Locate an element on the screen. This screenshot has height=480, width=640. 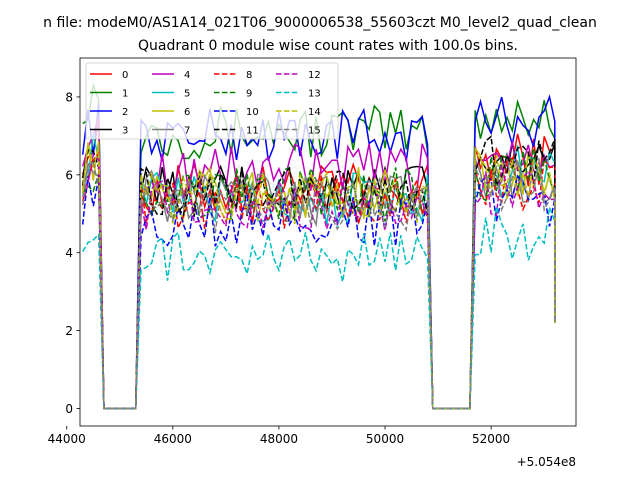
x-tick-label: 48000 is located at coordinates (279, 439).